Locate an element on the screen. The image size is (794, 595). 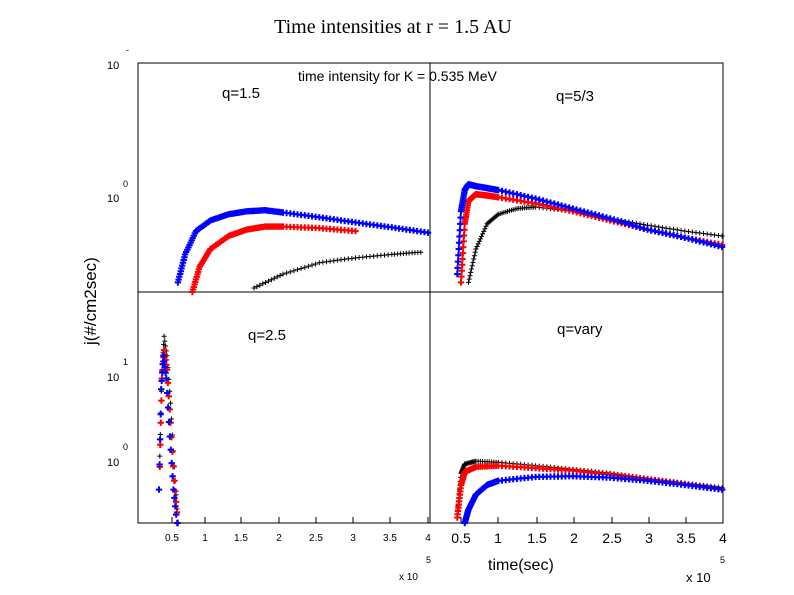
y-tick-bottom-exp-1: 1 is located at coordinates (125, 362).